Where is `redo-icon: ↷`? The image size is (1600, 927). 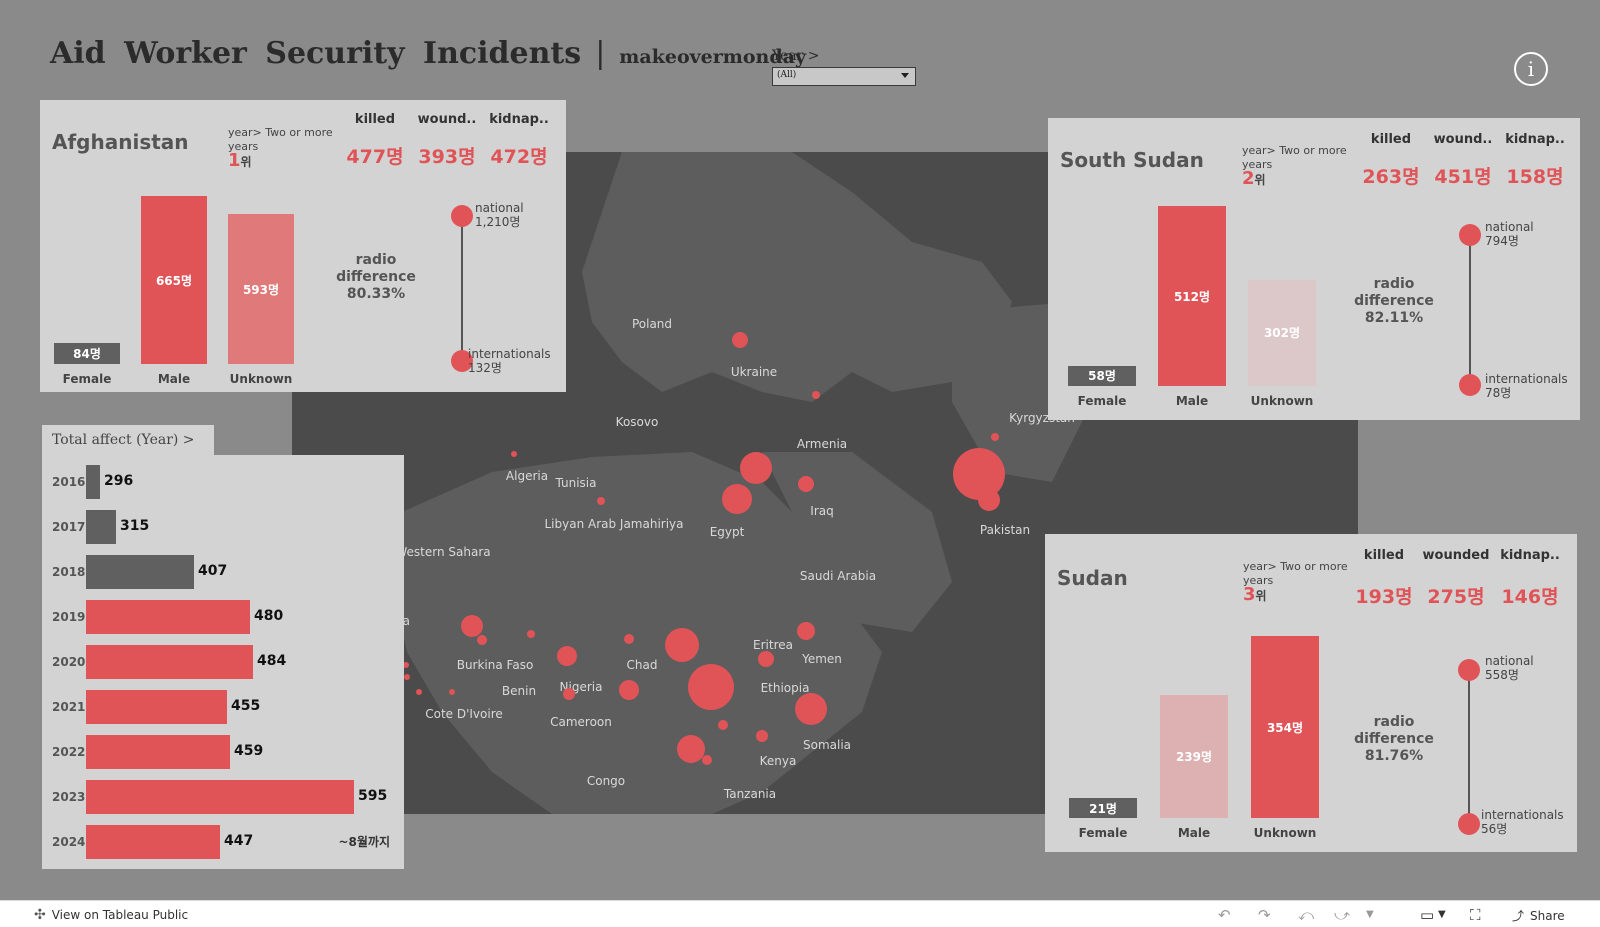 redo-icon: ↷ is located at coordinates (1264, 915).